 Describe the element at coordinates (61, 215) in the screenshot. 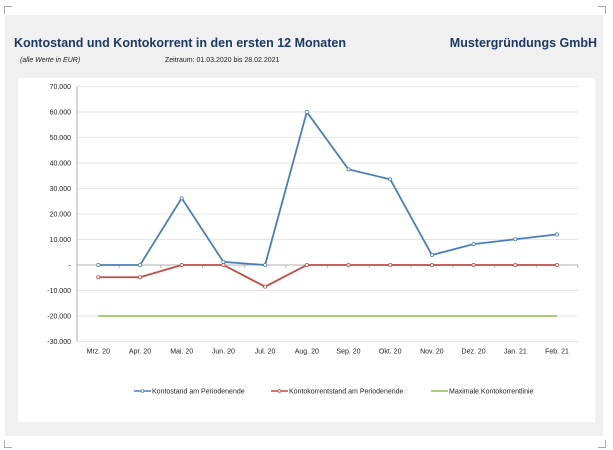

I see `y-tick-label: 20.000` at that location.